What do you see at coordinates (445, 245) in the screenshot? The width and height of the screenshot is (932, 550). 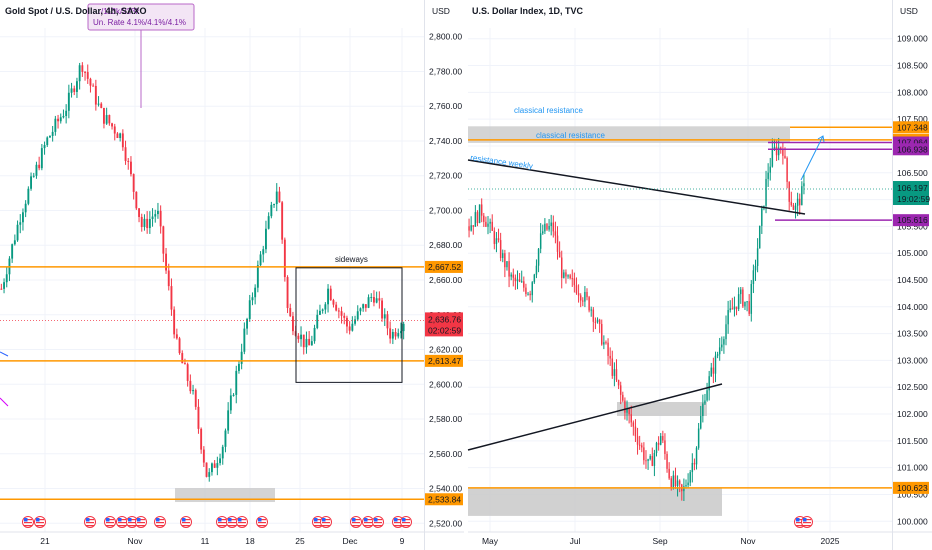 I see `l-y-tick: 2,680.00` at bounding box center [445, 245].